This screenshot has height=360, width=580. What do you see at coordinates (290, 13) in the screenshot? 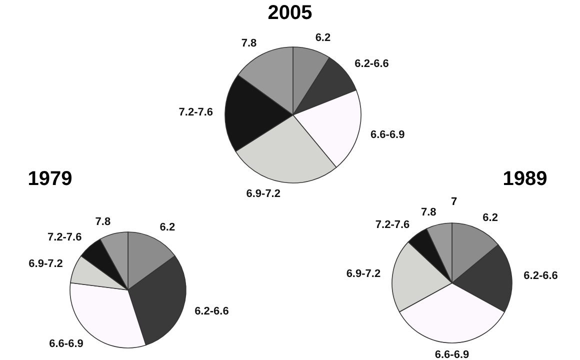
I see `chart-title: 2005` at bounding box center [290, 13].